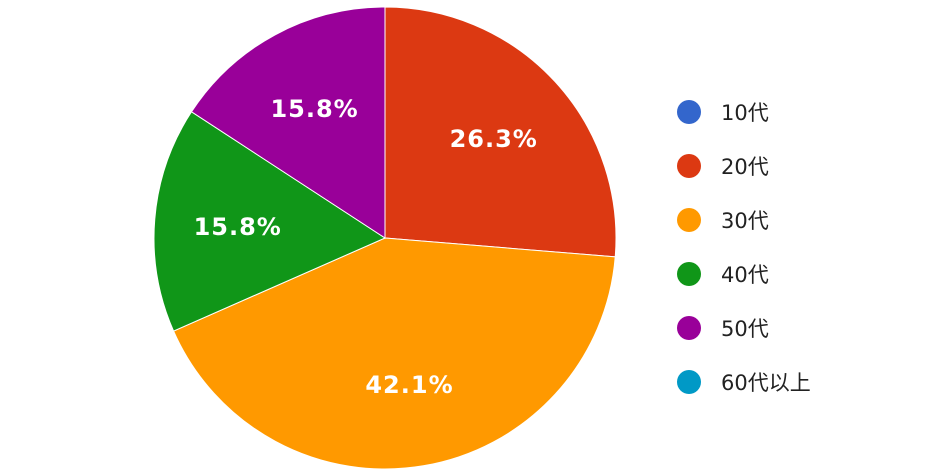  I want to click on legend-item-4: 40代, so click(723, 274).